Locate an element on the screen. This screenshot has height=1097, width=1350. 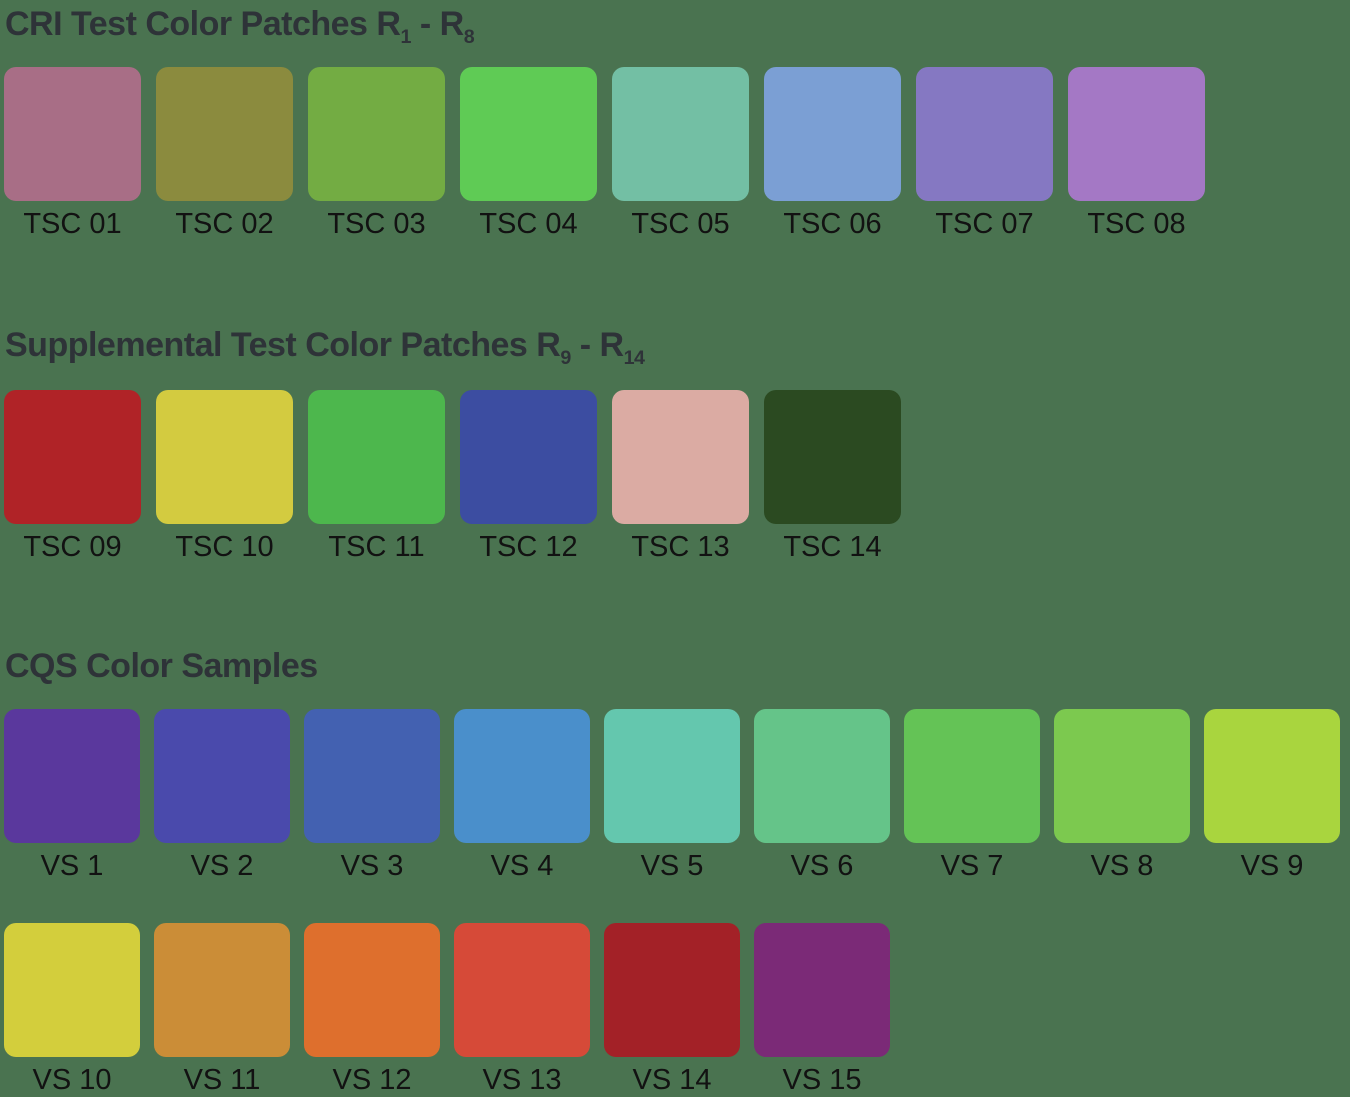
color-patch-cell: TSC 09 is located at coordinates (72, 476).